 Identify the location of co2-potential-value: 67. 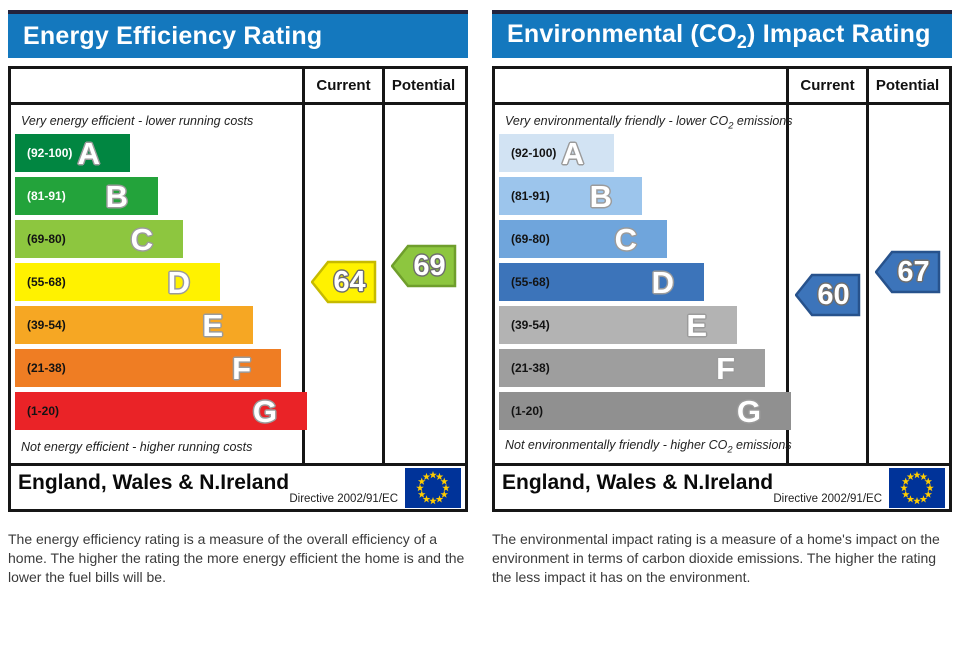
(913, 272).